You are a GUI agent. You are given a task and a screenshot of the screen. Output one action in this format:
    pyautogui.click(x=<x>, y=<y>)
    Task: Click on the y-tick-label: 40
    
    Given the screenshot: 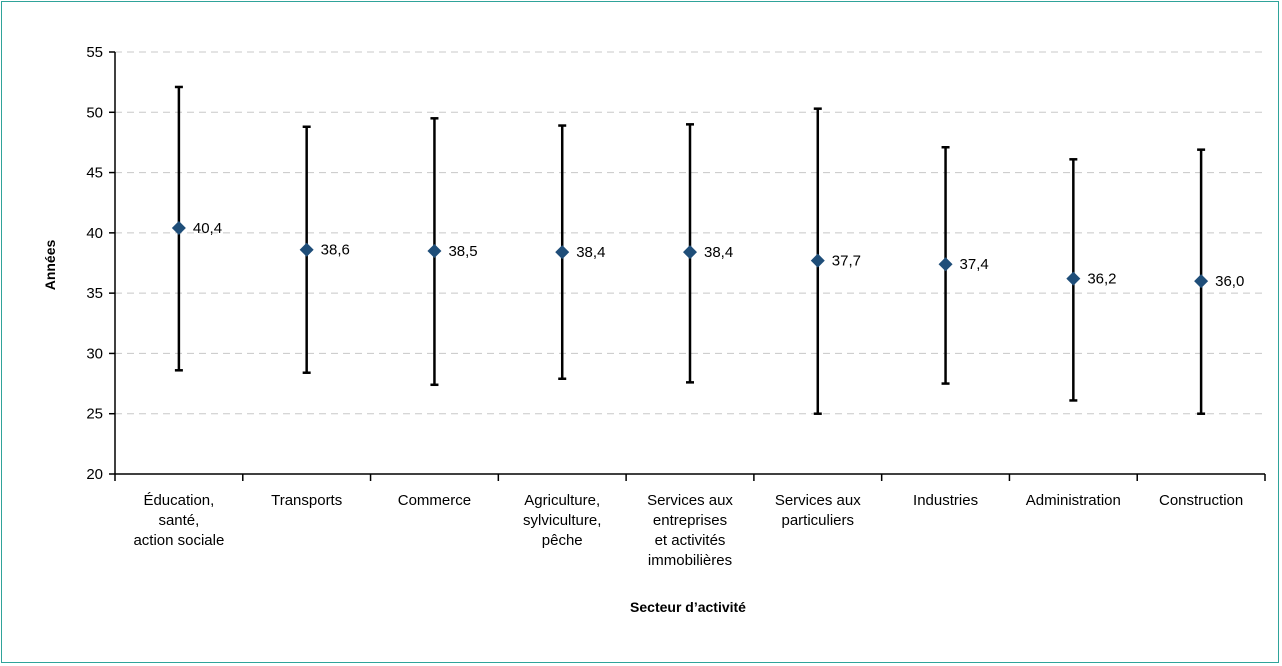 What is the action you would take?
    pyautogui.click(x=94, y=233)
    